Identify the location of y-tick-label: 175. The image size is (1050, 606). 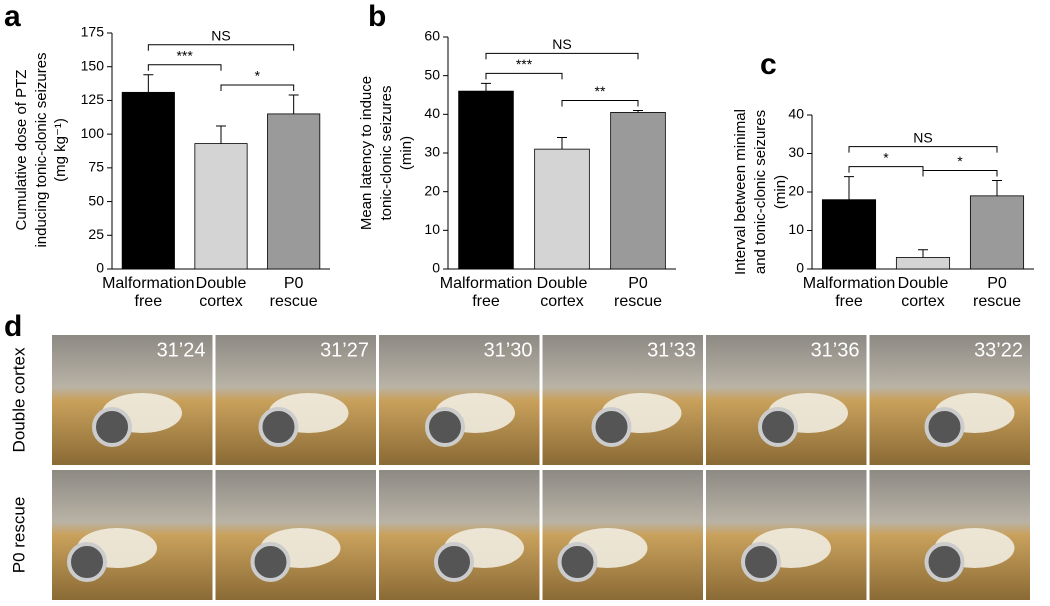
(93, 32).